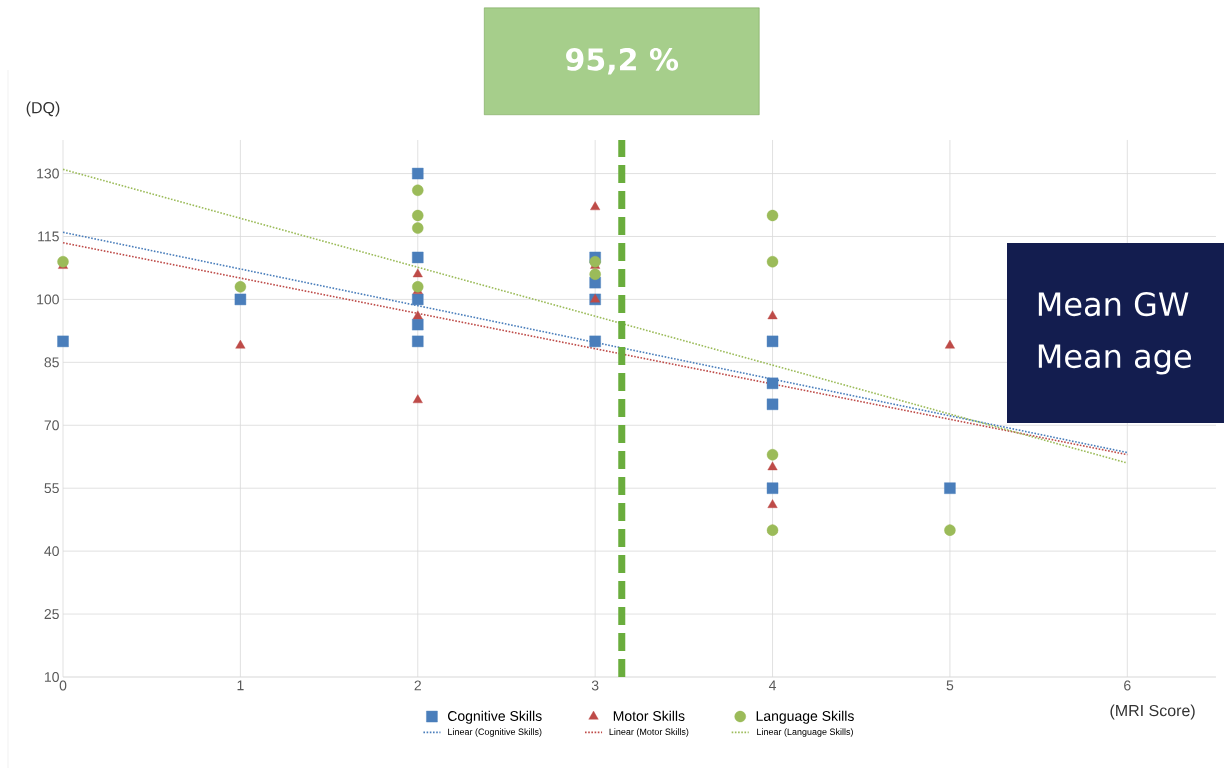  I want to click on x-tick-label: 3, so click(595, 685).